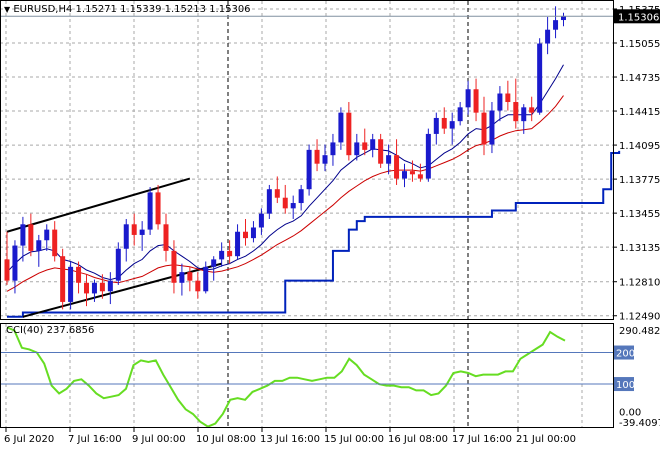  Describe the element at coordinates (639, 248) in the screenshot. I see `price-tick-label: 1.13135` at that location.